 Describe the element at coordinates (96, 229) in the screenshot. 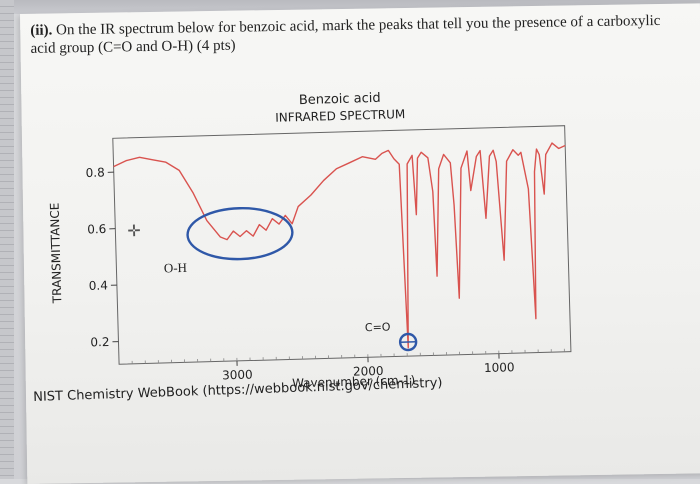

I see `y-tick-label: 0.6` at that location.